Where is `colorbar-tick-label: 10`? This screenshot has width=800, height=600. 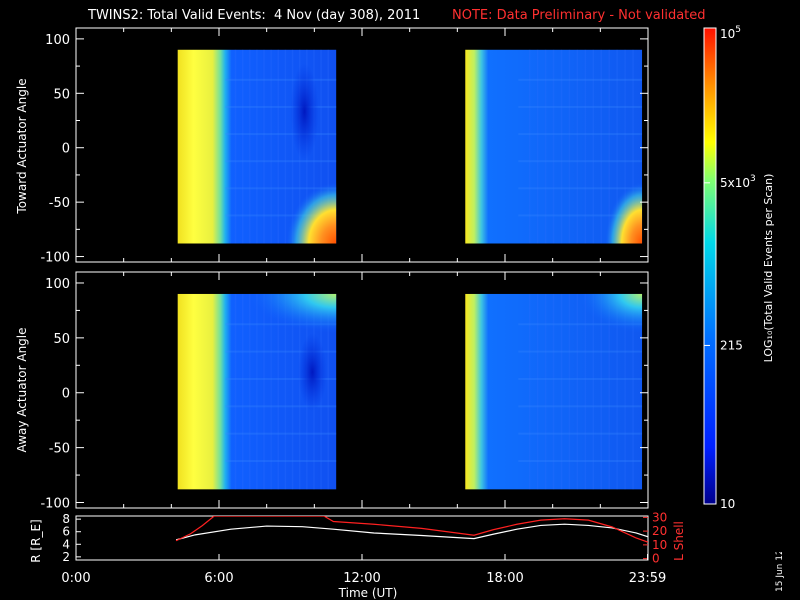
colorbar-tick-label: 10 is located at coordinates (727, 504).